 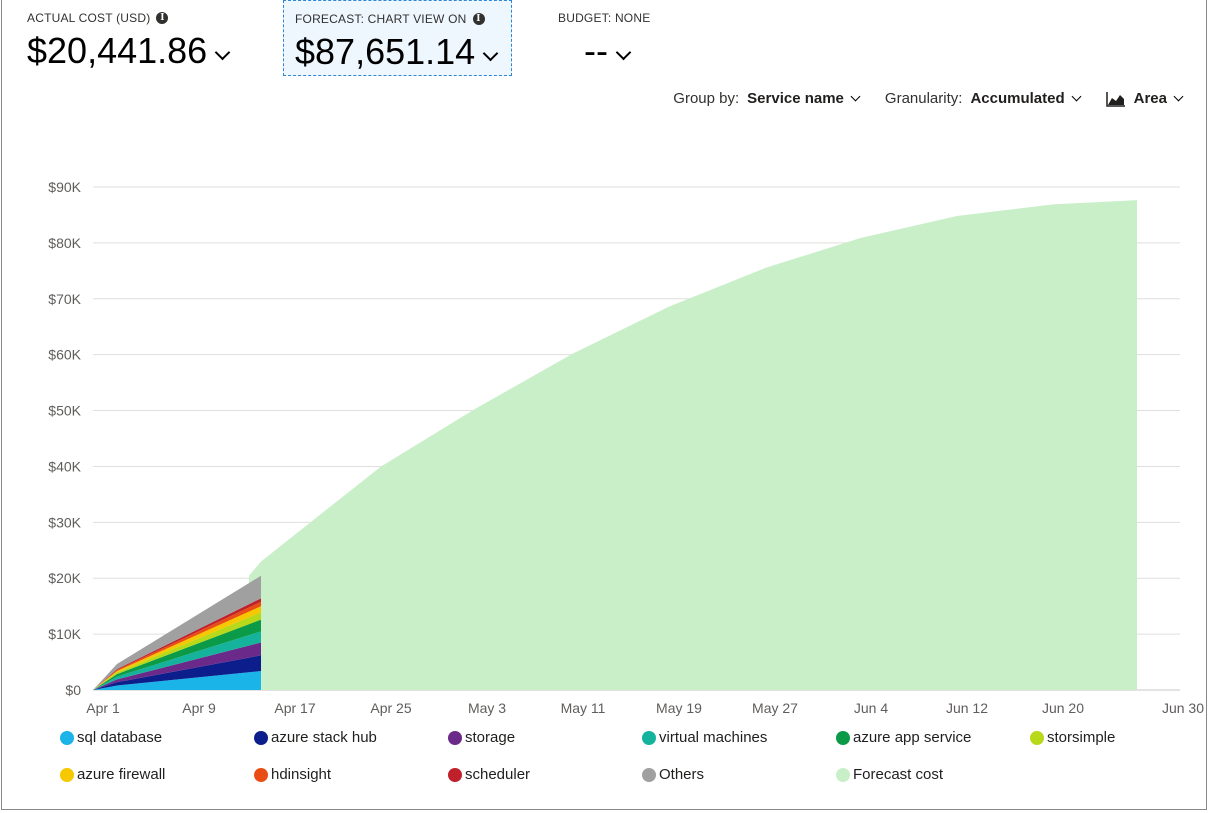 I want to click on x-tick-label: May 19, so click(x=679, y=708).